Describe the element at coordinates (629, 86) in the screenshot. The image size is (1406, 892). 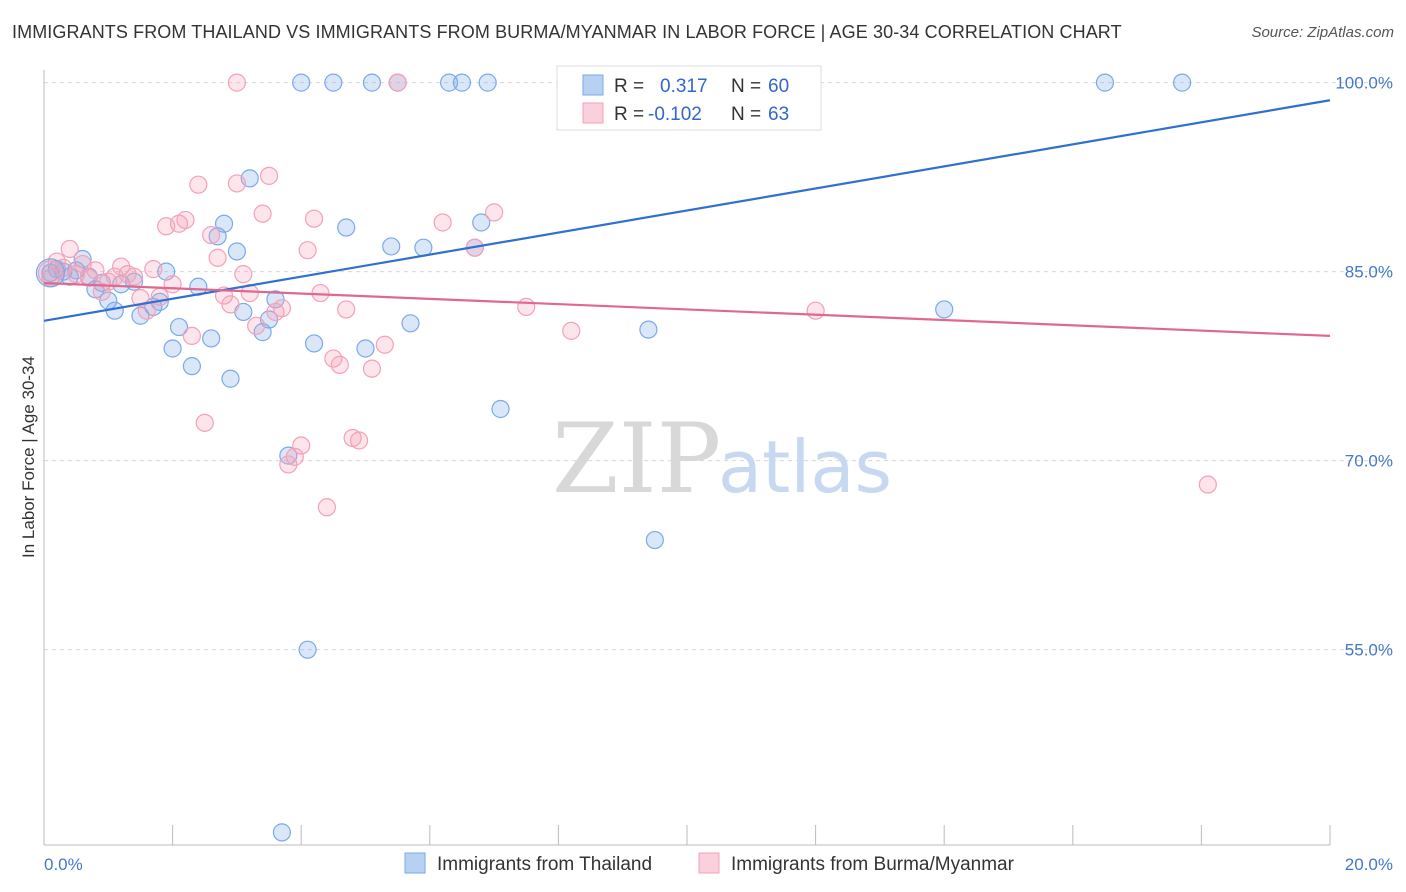
I see `legend-r-label-1: R =` at that location.